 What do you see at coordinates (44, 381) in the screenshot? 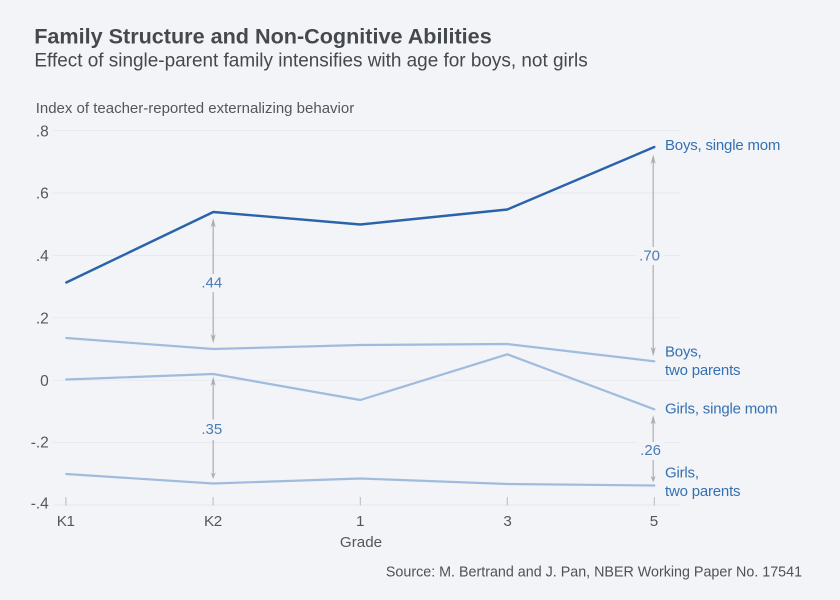
I see `svg-text: 0` at bounding box center [44, 381].